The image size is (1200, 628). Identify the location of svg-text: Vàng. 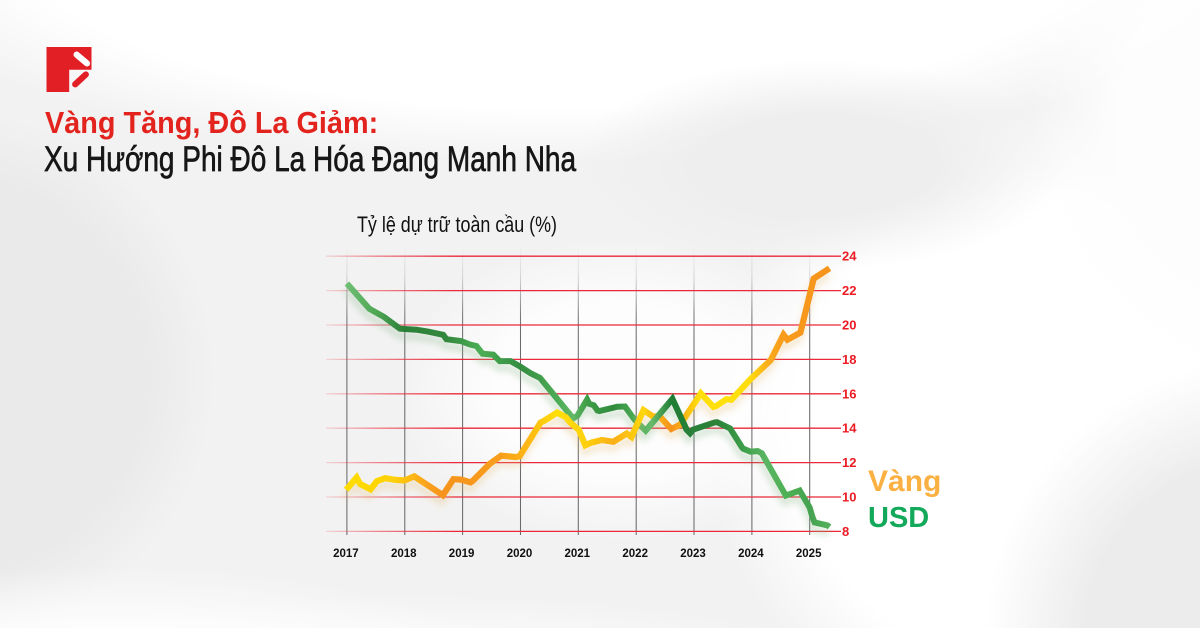
(904, 481).